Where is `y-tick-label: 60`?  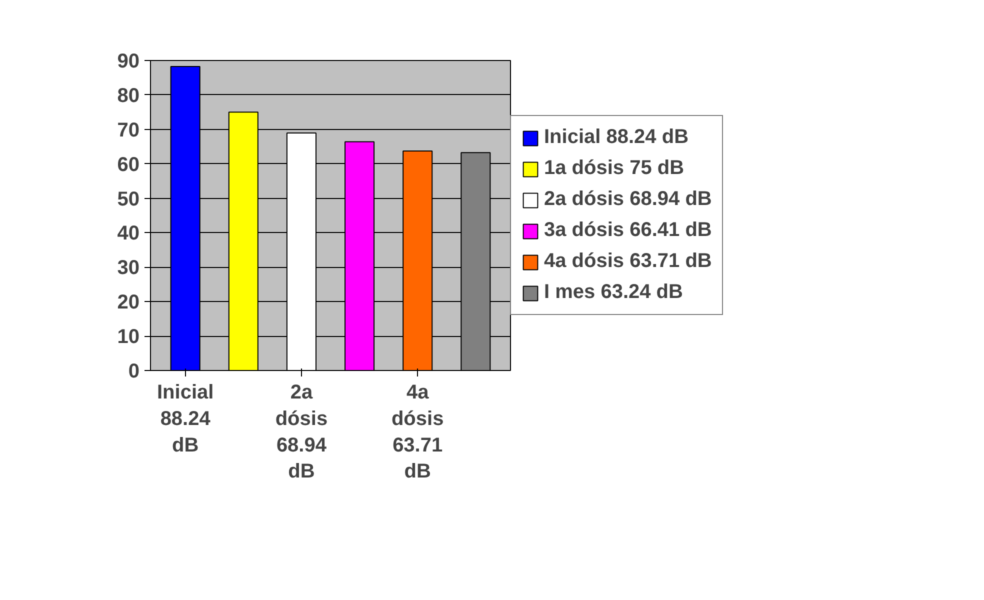
y-tick-label: 60 is located at coordinates (128, 165).